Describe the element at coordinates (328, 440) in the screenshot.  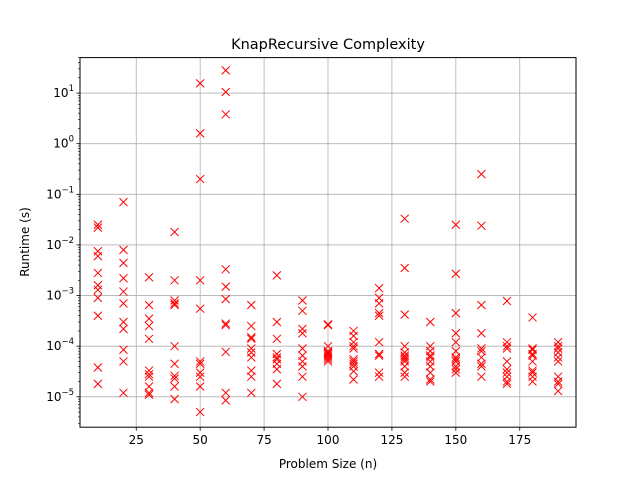
I see `x-tick-label: 100` at that location.